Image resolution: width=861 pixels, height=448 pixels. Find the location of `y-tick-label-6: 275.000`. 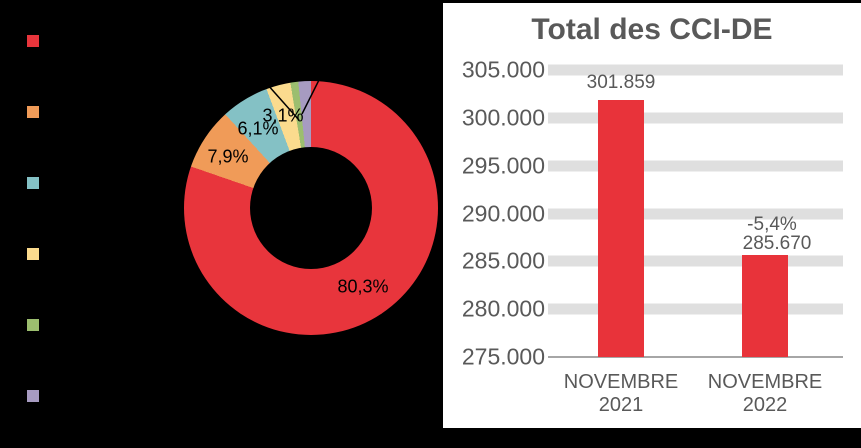

y-tick-label-6: 275.000 is located at coordinates (503, 356).